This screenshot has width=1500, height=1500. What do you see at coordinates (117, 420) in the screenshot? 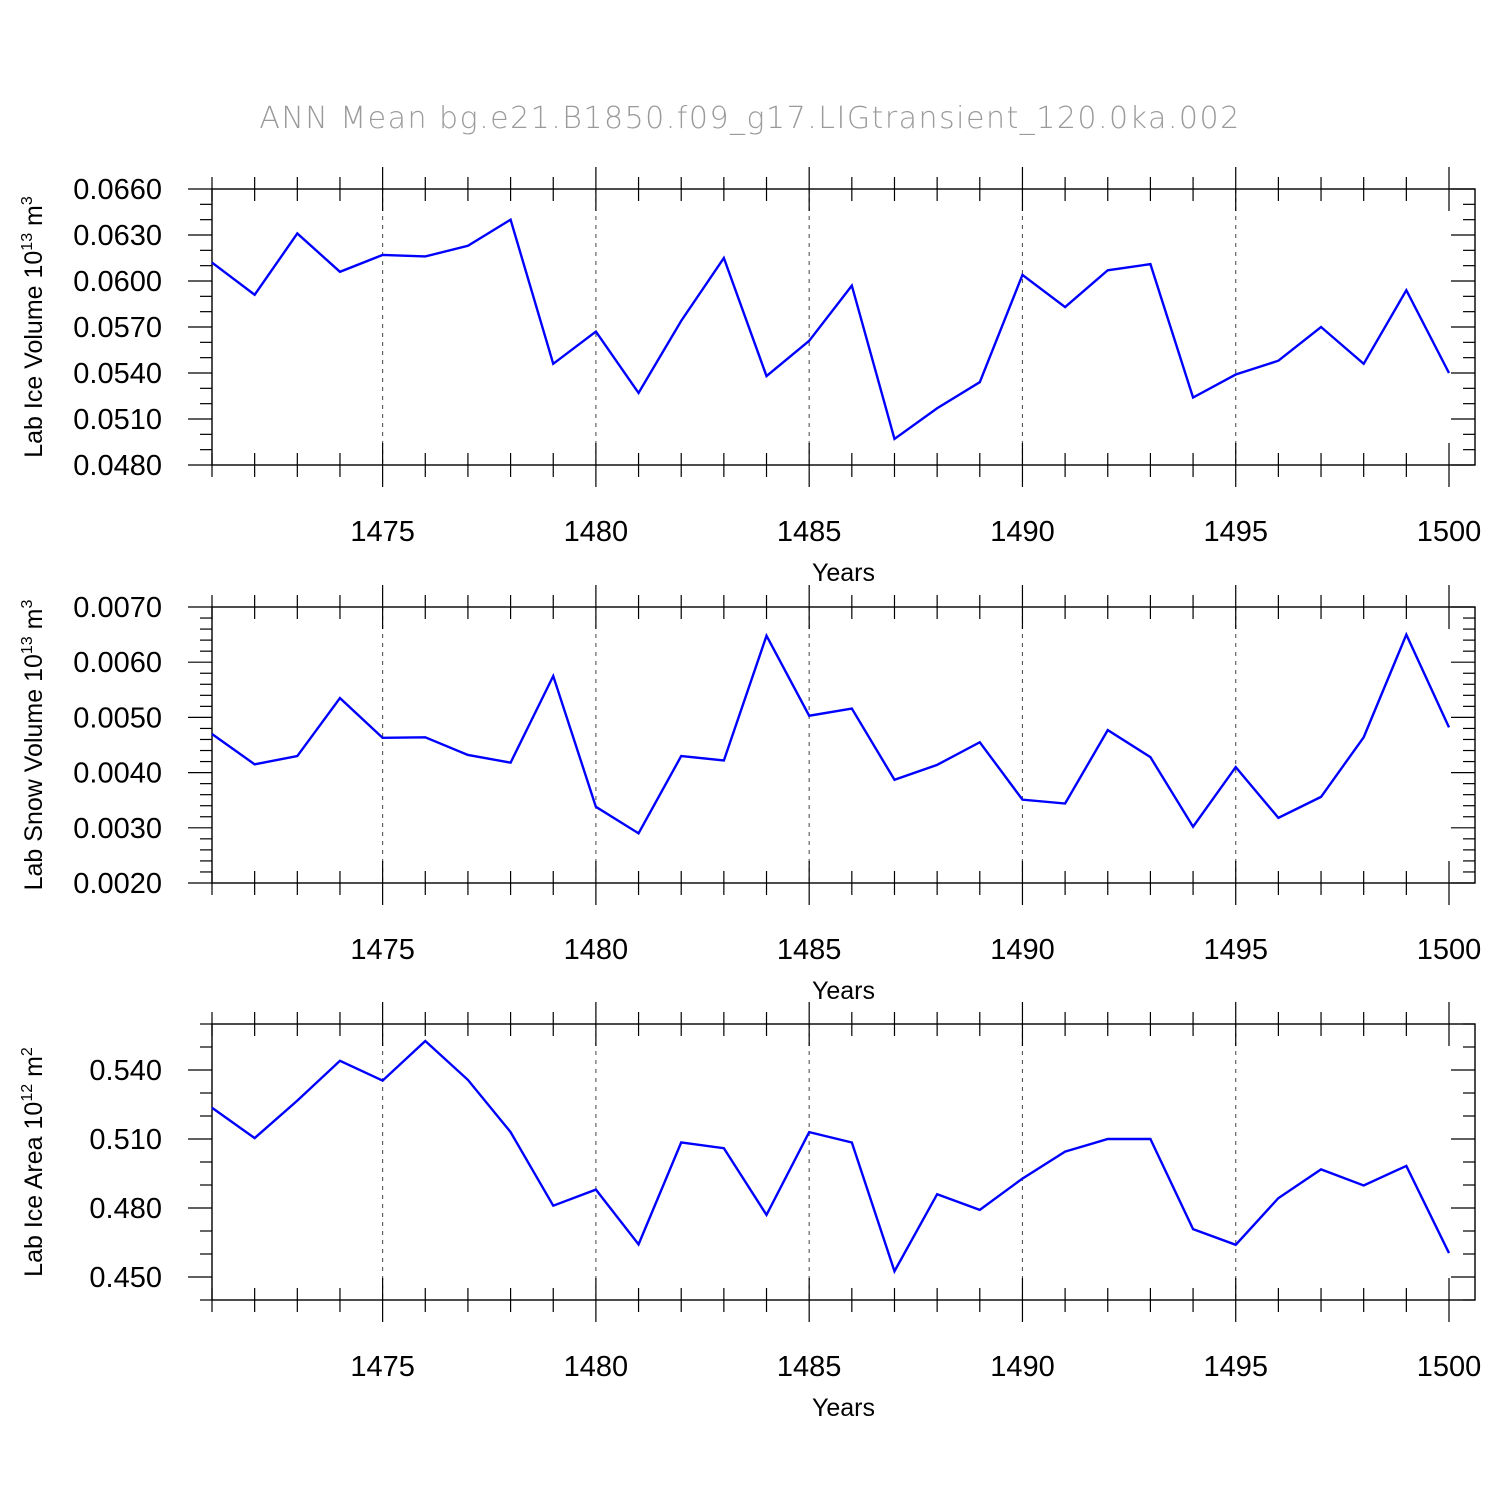
I see `y-tick-label: 0.0510` at bounding box center [117, 420].